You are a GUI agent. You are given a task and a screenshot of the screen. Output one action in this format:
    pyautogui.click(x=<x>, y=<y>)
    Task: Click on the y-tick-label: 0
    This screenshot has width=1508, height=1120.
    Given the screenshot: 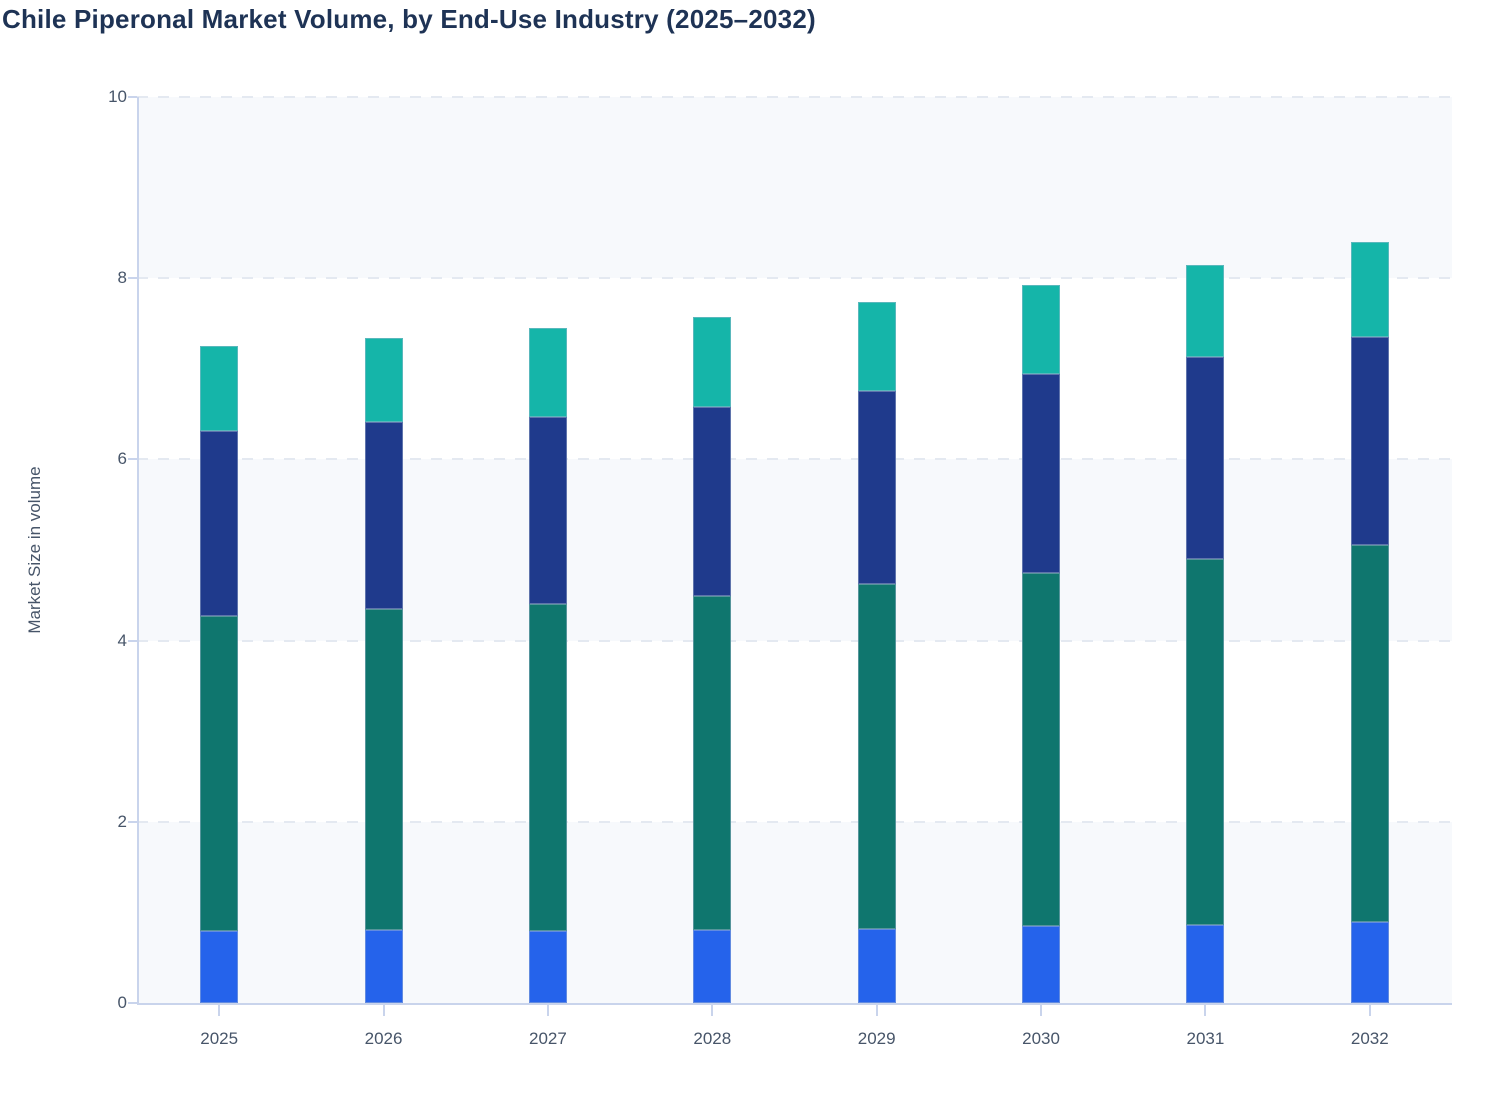 What is the action you would take?
    pyautogui.click(x=122, y=1002)
    